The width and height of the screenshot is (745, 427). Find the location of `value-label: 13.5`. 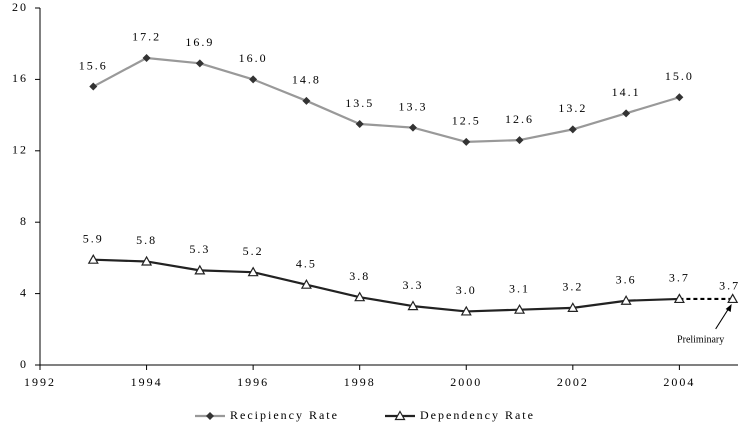

value-label: 13.5 is located at coordinates (359, 103).